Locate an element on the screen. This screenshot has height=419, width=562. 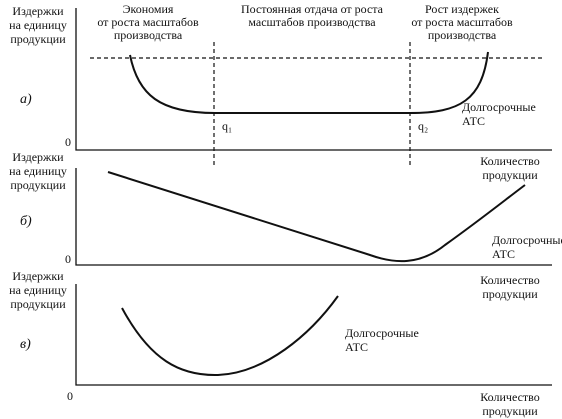
q-label: q₁ is located at coordinates (227, 126).